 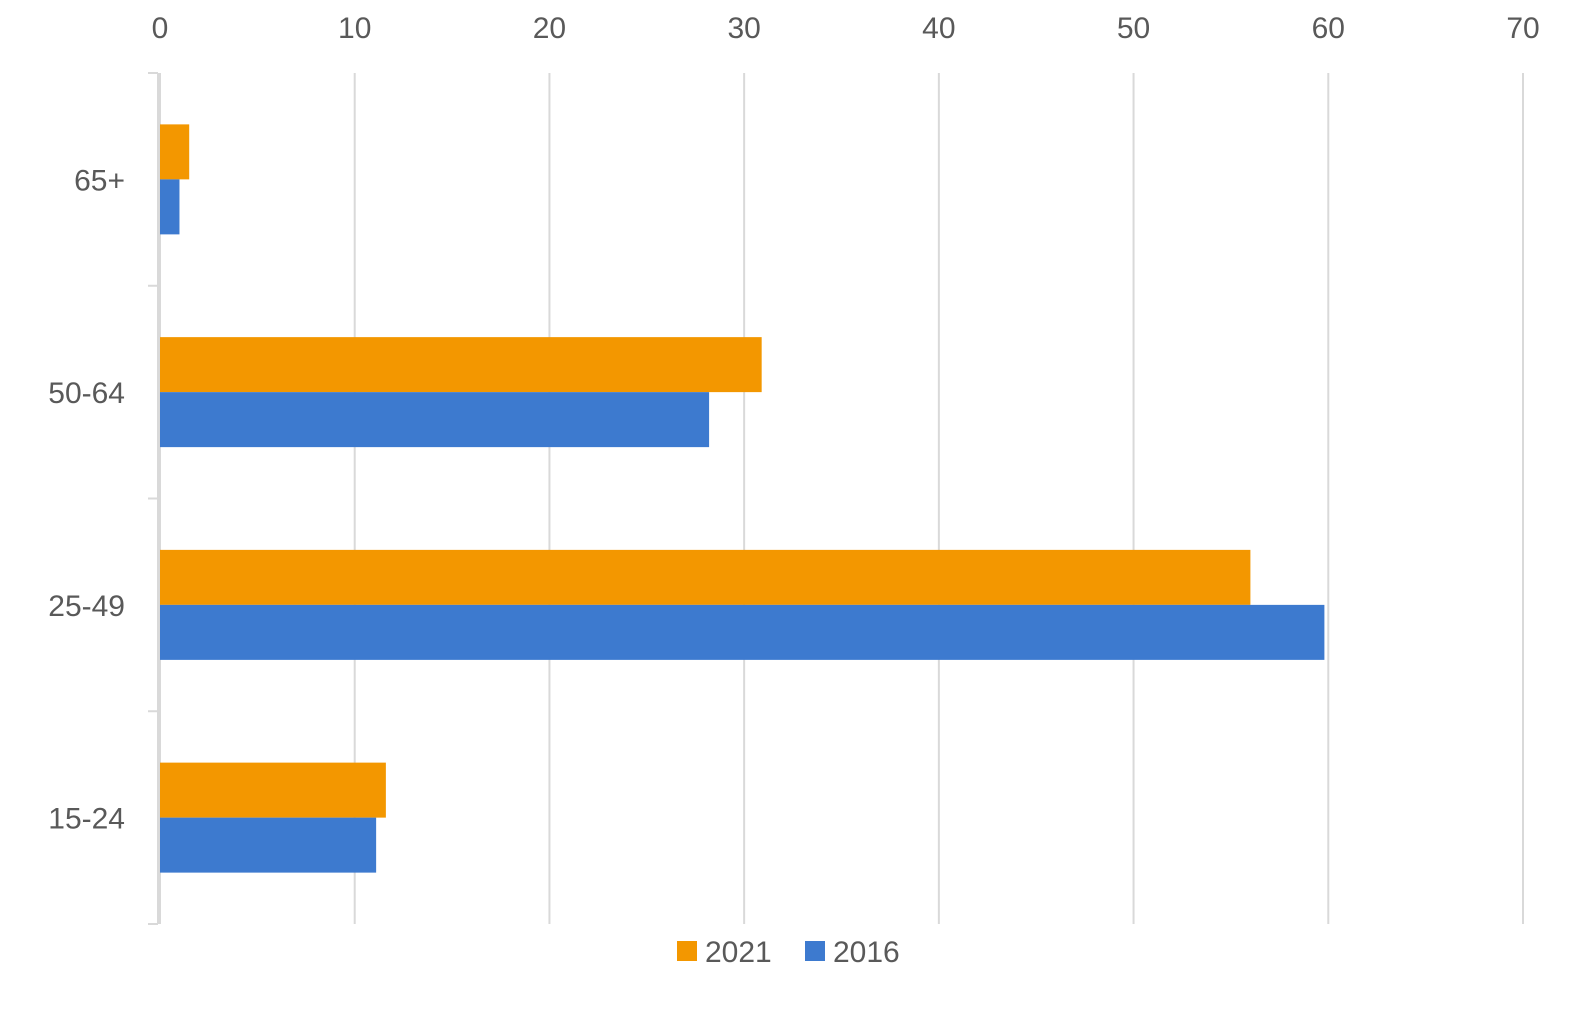 What do you see at coordinates (1328, 28) in the screenshot?
I see `x-tick-label: 60` at bounding box center [1328, 28].